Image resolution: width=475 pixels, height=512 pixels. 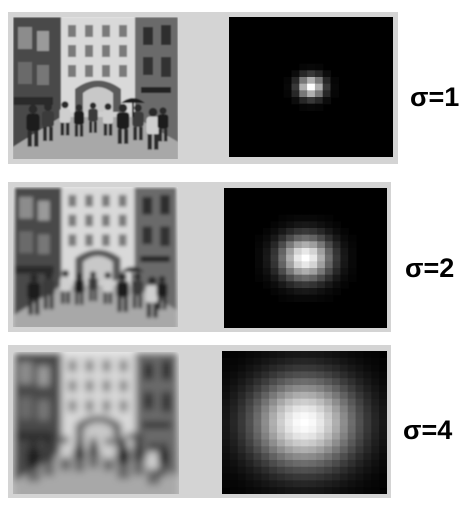 What do you see at coordinates (428, 430) in the screenshot?
I see `sigma-label-4: σ=4` at bounding box center [428, 430].